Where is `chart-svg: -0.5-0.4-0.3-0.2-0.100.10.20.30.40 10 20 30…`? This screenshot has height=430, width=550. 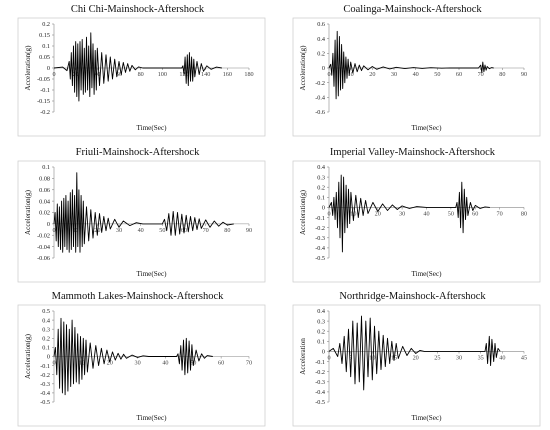 chart-svg: -0.5-0.4-0.3-0.2-0.100.10.20.30.40 10 20 30… is located at coordinates (416, 221).